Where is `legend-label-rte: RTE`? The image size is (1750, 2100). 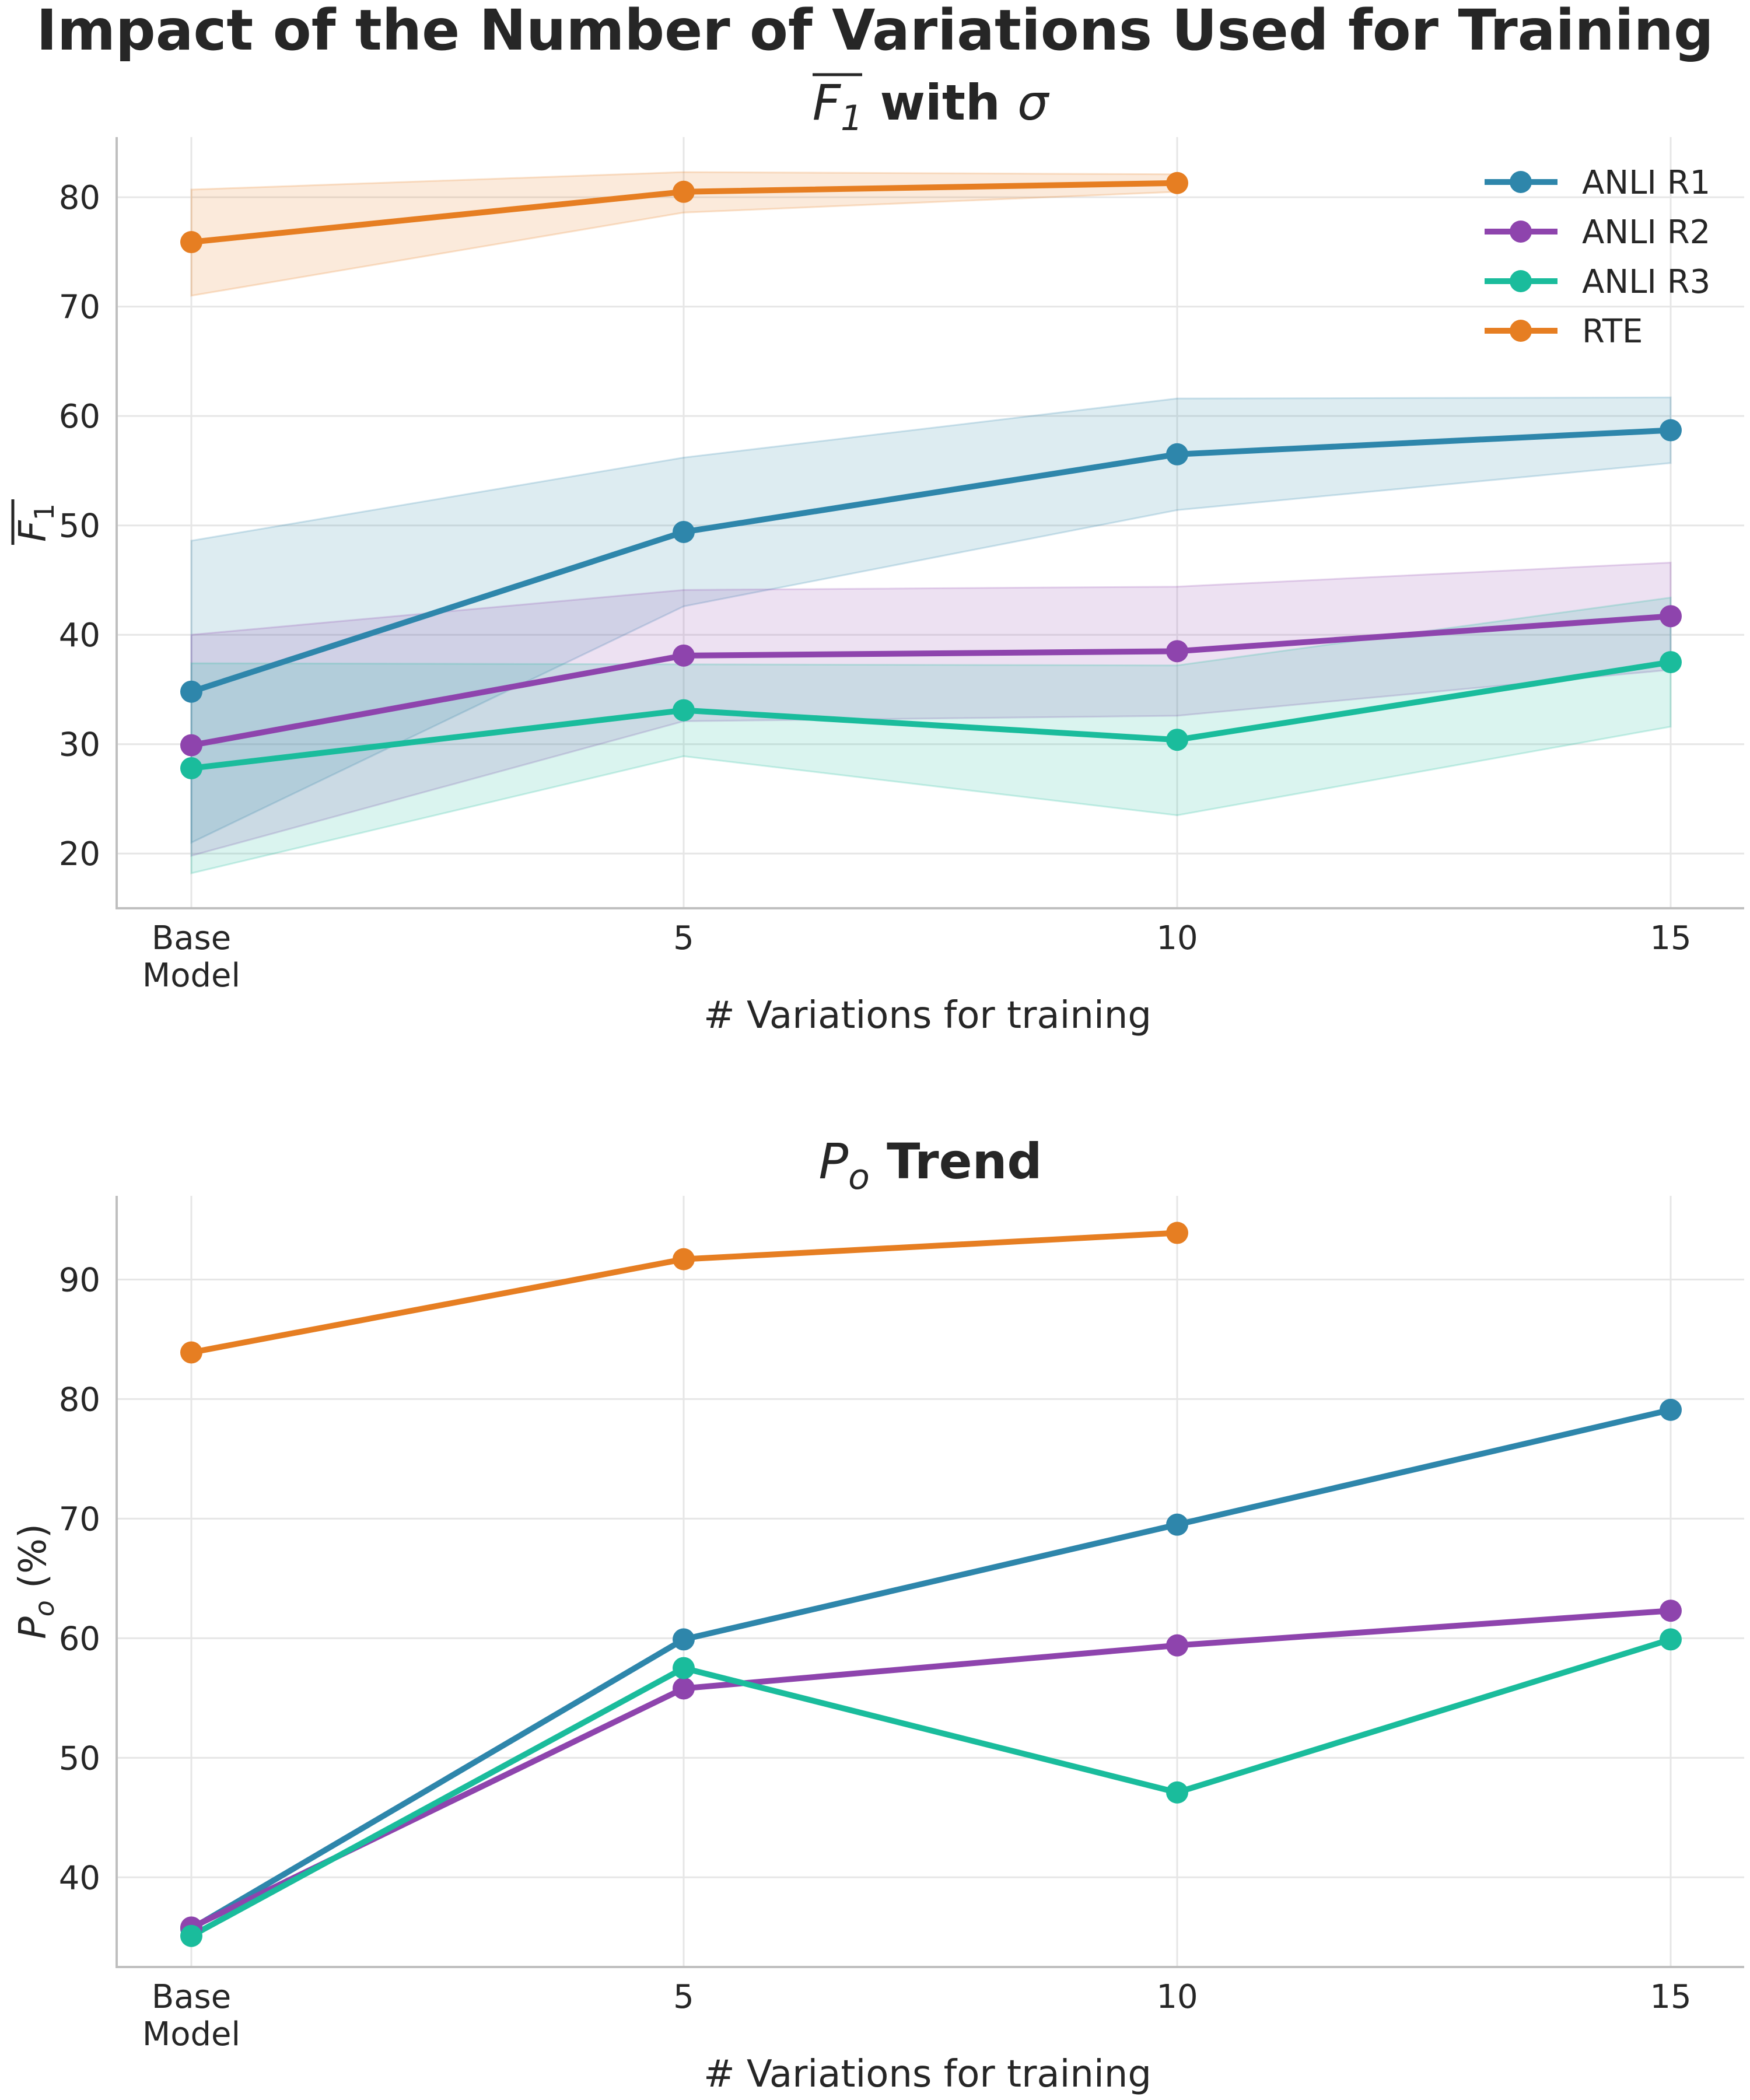 legend-label-rte: RTE is located at coordinates (1612, 332).